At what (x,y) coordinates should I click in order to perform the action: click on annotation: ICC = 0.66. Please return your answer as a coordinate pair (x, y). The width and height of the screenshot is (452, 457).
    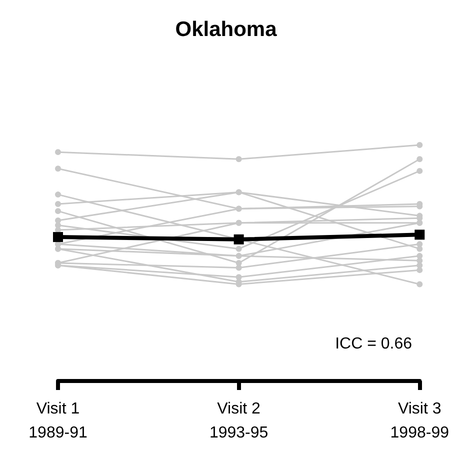
    Looking at the image, I should click on (373, 344).